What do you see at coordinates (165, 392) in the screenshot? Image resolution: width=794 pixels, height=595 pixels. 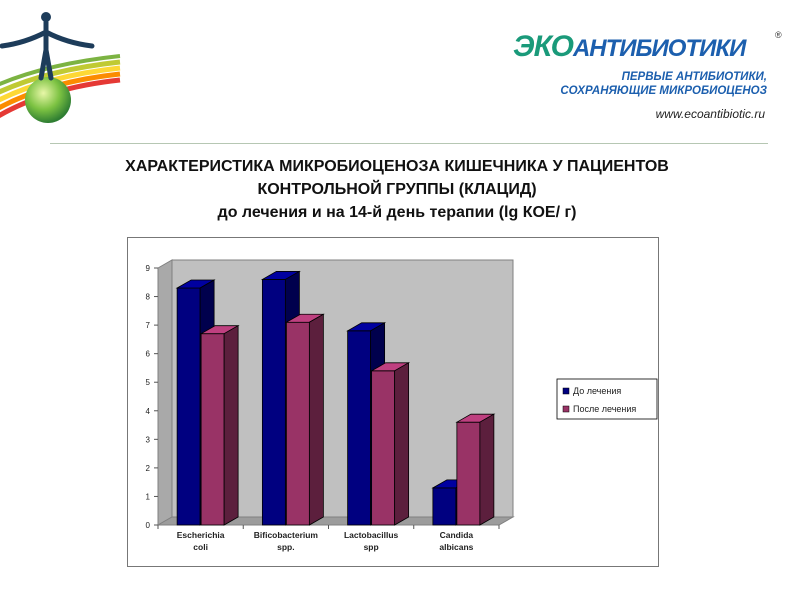 I see `chart-side-wall` at bounding box center [165, 392].